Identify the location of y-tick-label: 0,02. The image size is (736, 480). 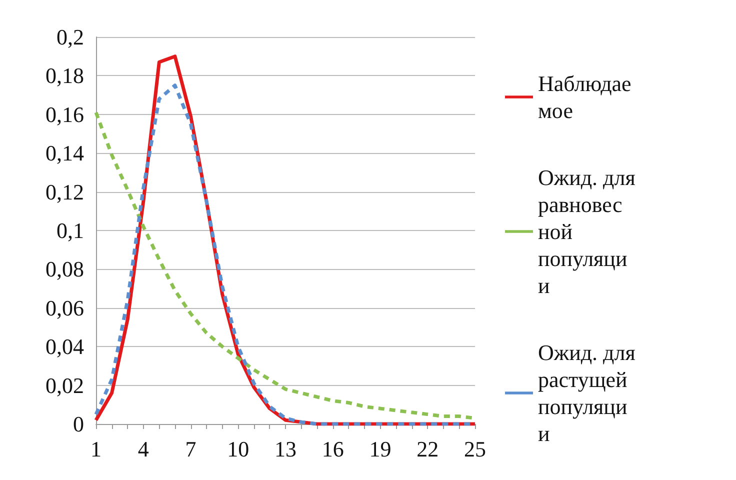
(65, 385).